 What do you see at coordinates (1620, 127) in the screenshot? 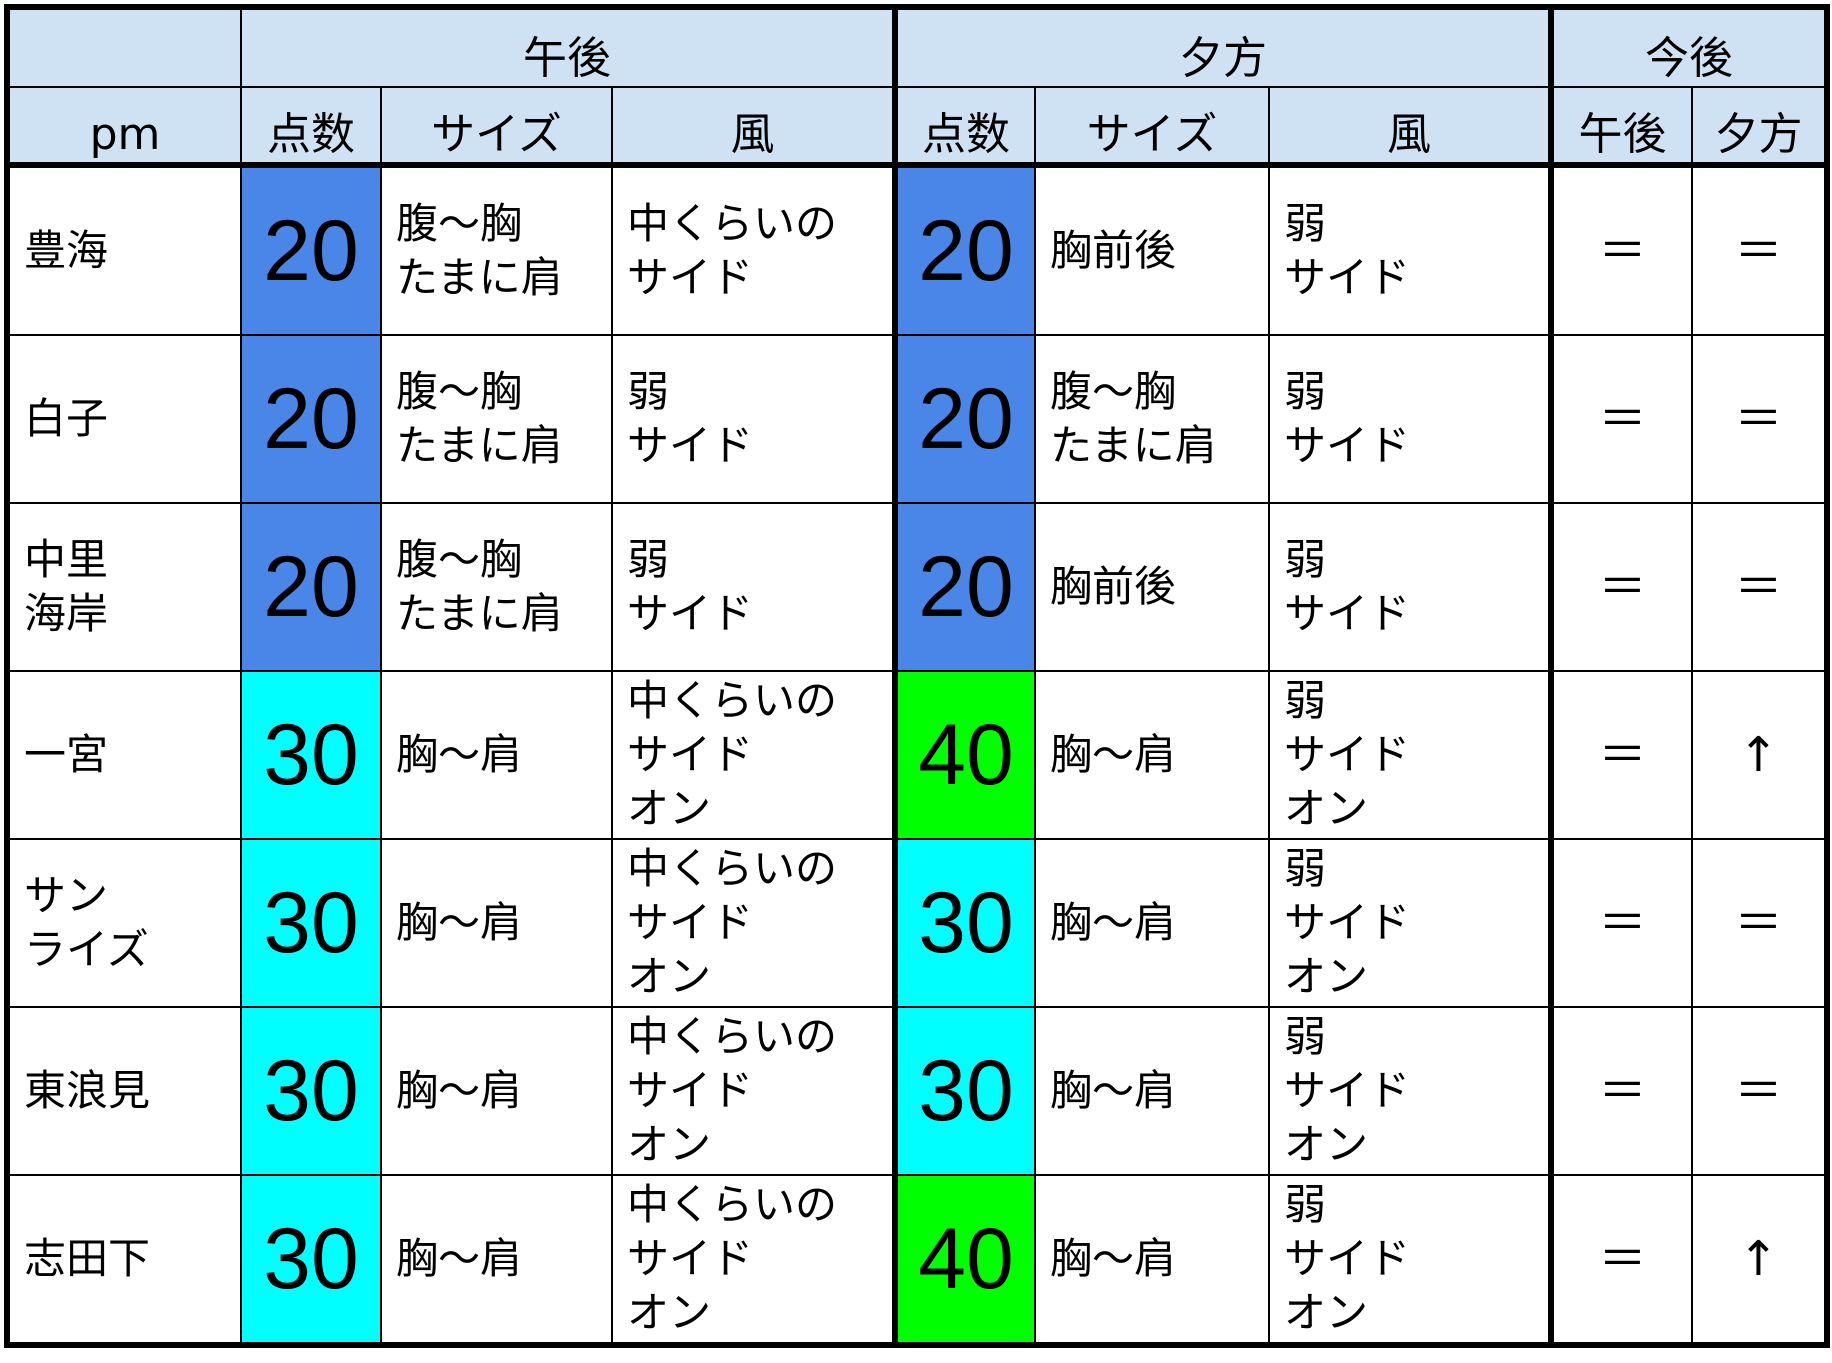
I see `col-outlook-pm: 午後` at bounding box center [1620, 127].